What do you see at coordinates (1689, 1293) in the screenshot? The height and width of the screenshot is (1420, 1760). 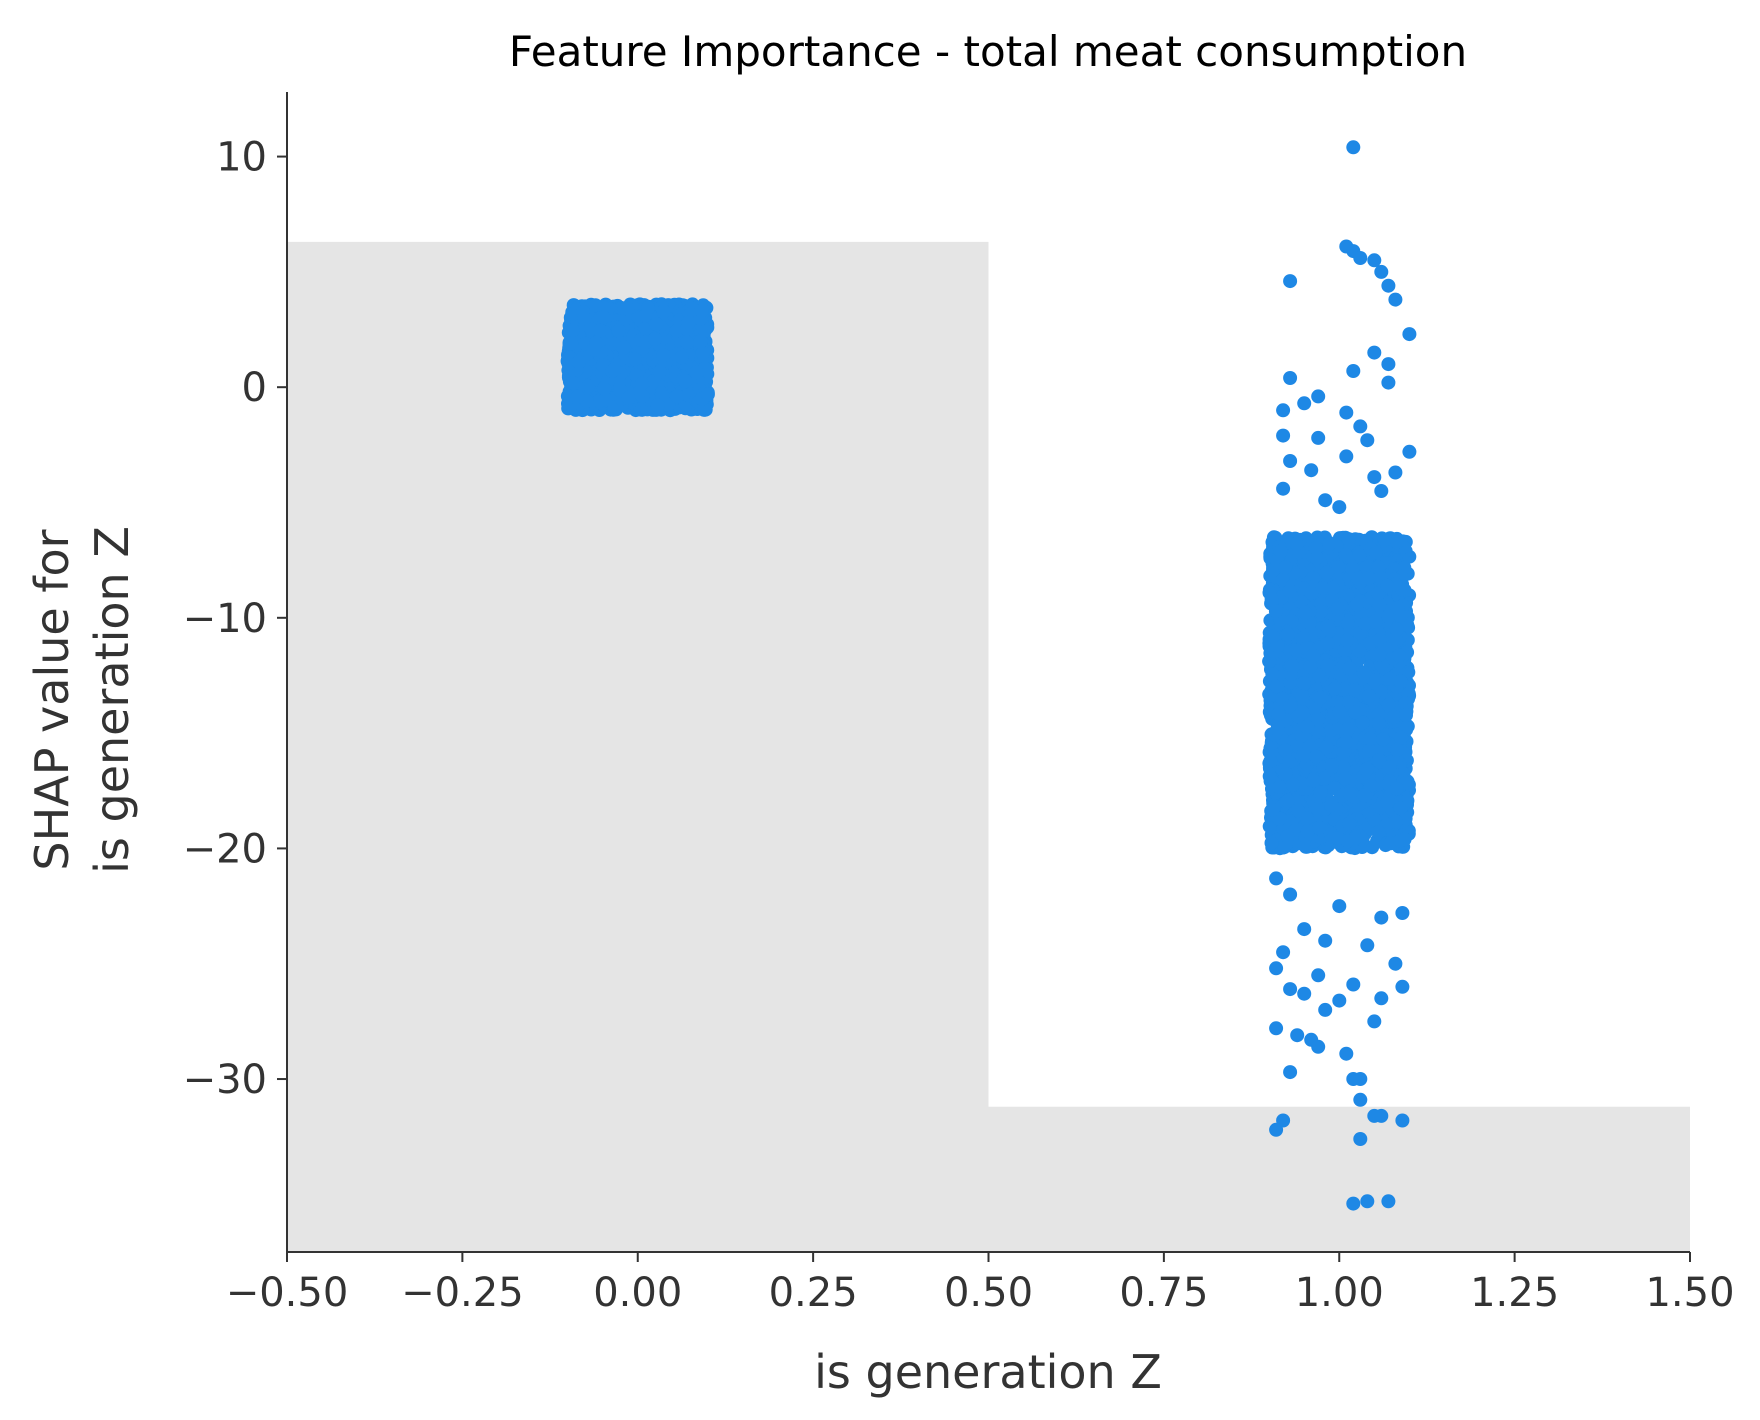 I see `x-tick-label: 1.50` at bounding box center [1689, 1293].